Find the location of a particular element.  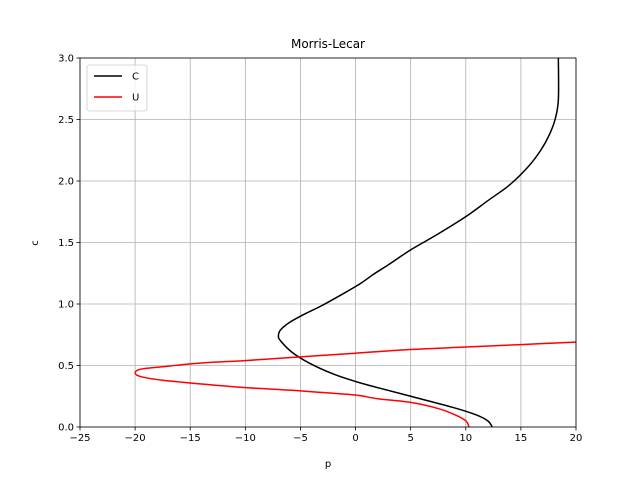

x-tick-label: −20 is located at coordinates (135, 438).